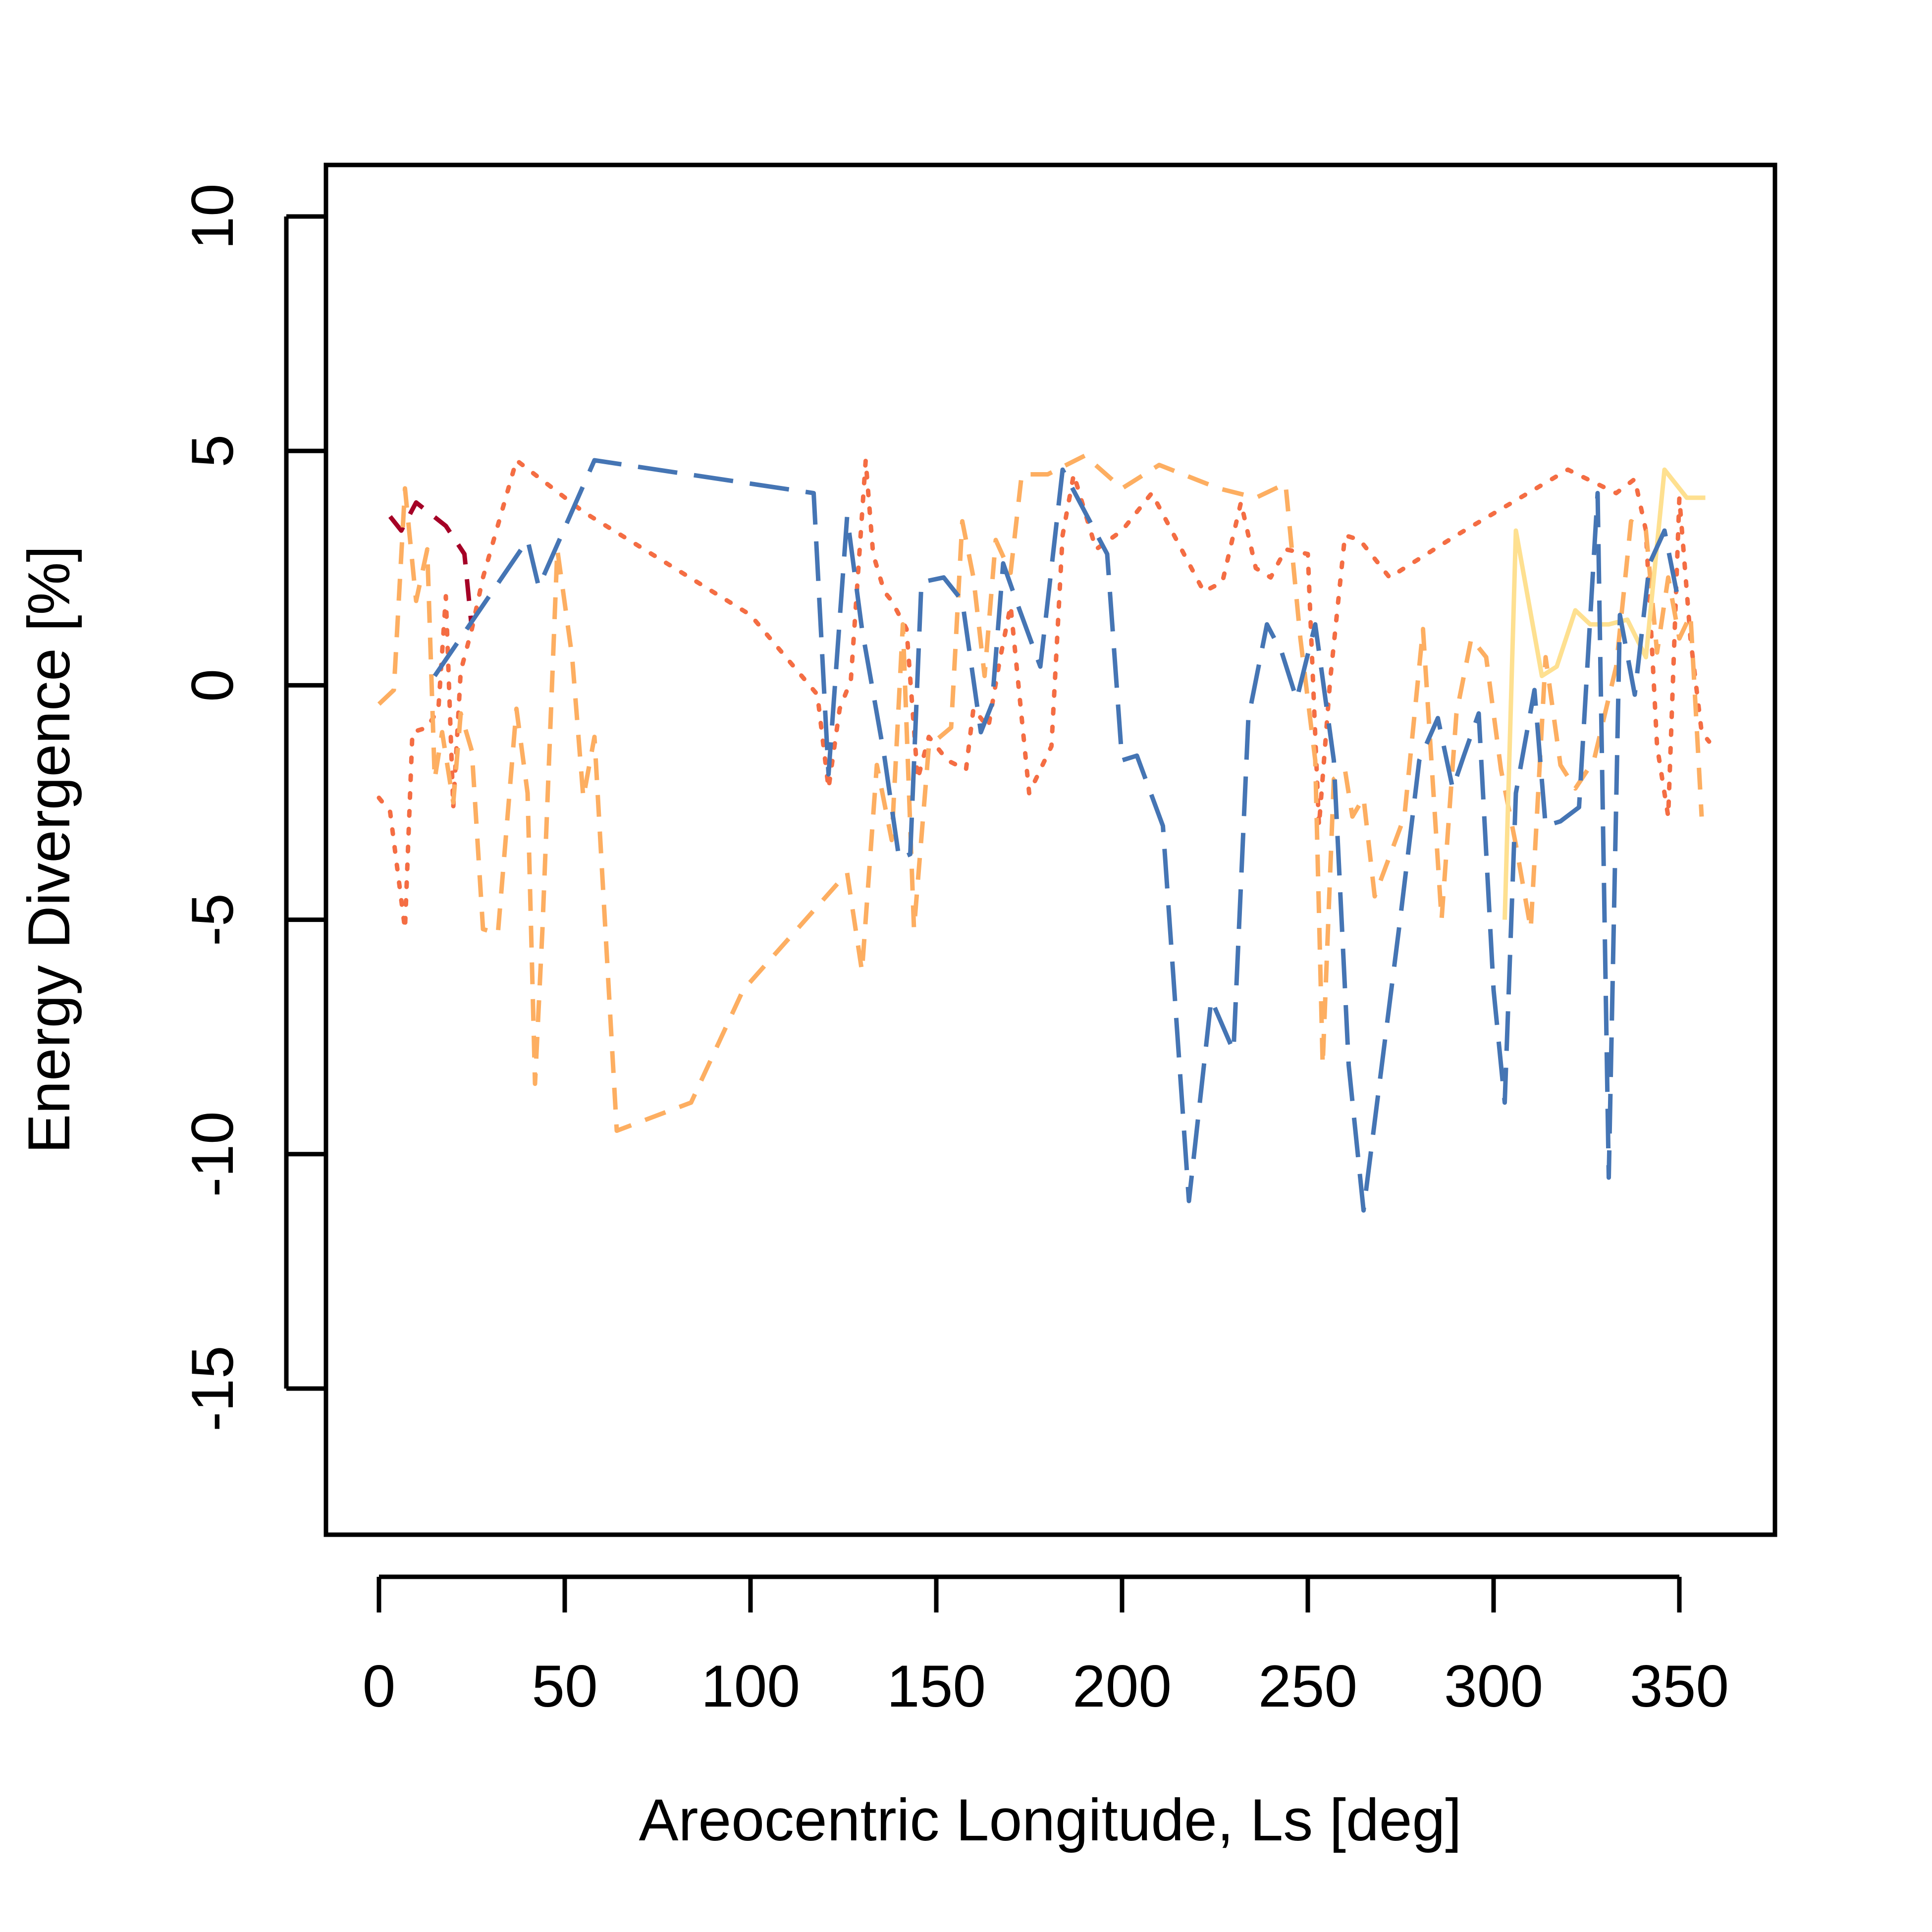  I want to click on x-tick-label: 350, so click(1679, 1686).